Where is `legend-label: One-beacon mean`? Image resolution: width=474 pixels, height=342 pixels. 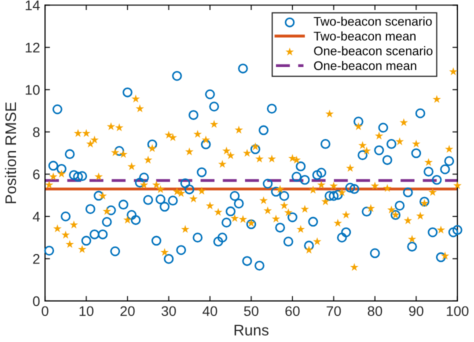 legend-label: One-beacon mean is located at coordinates (365, 65).